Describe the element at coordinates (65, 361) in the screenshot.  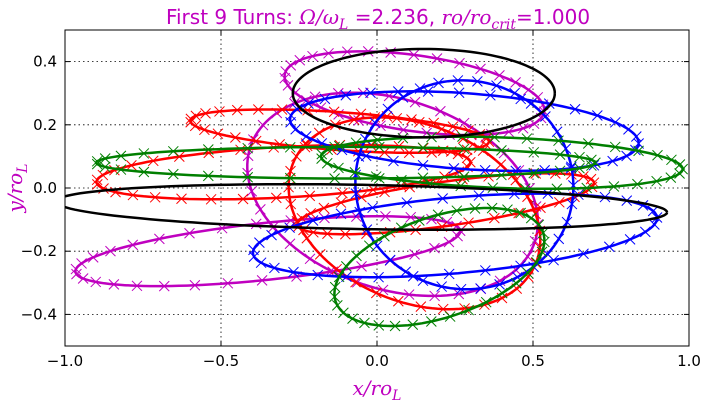
I see `x-tick-label: −1.0` at that location.